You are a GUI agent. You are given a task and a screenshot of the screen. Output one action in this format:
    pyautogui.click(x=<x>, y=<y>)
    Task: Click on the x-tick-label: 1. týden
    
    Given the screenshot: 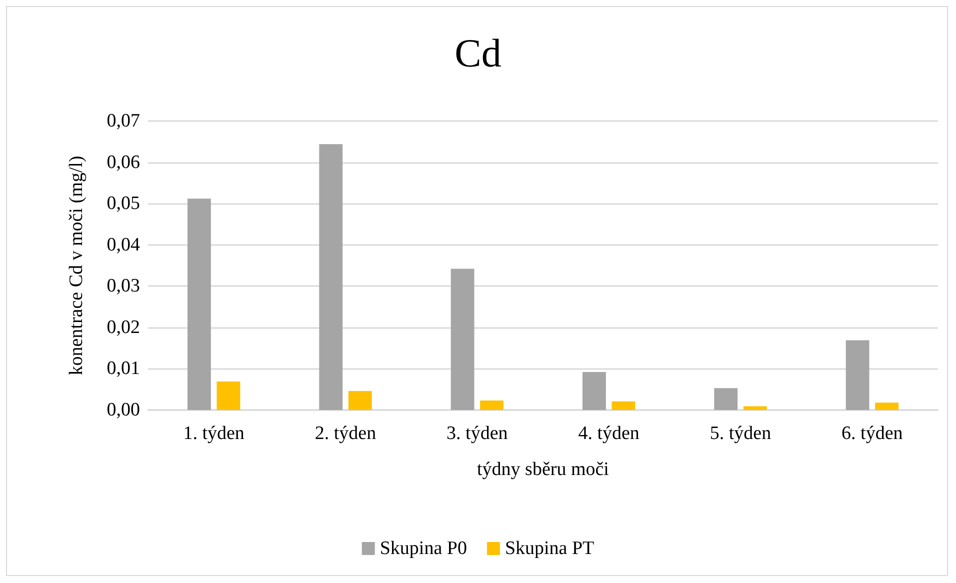 What is the action you would take?
    pyautogui.click(x=214, y=433)
    